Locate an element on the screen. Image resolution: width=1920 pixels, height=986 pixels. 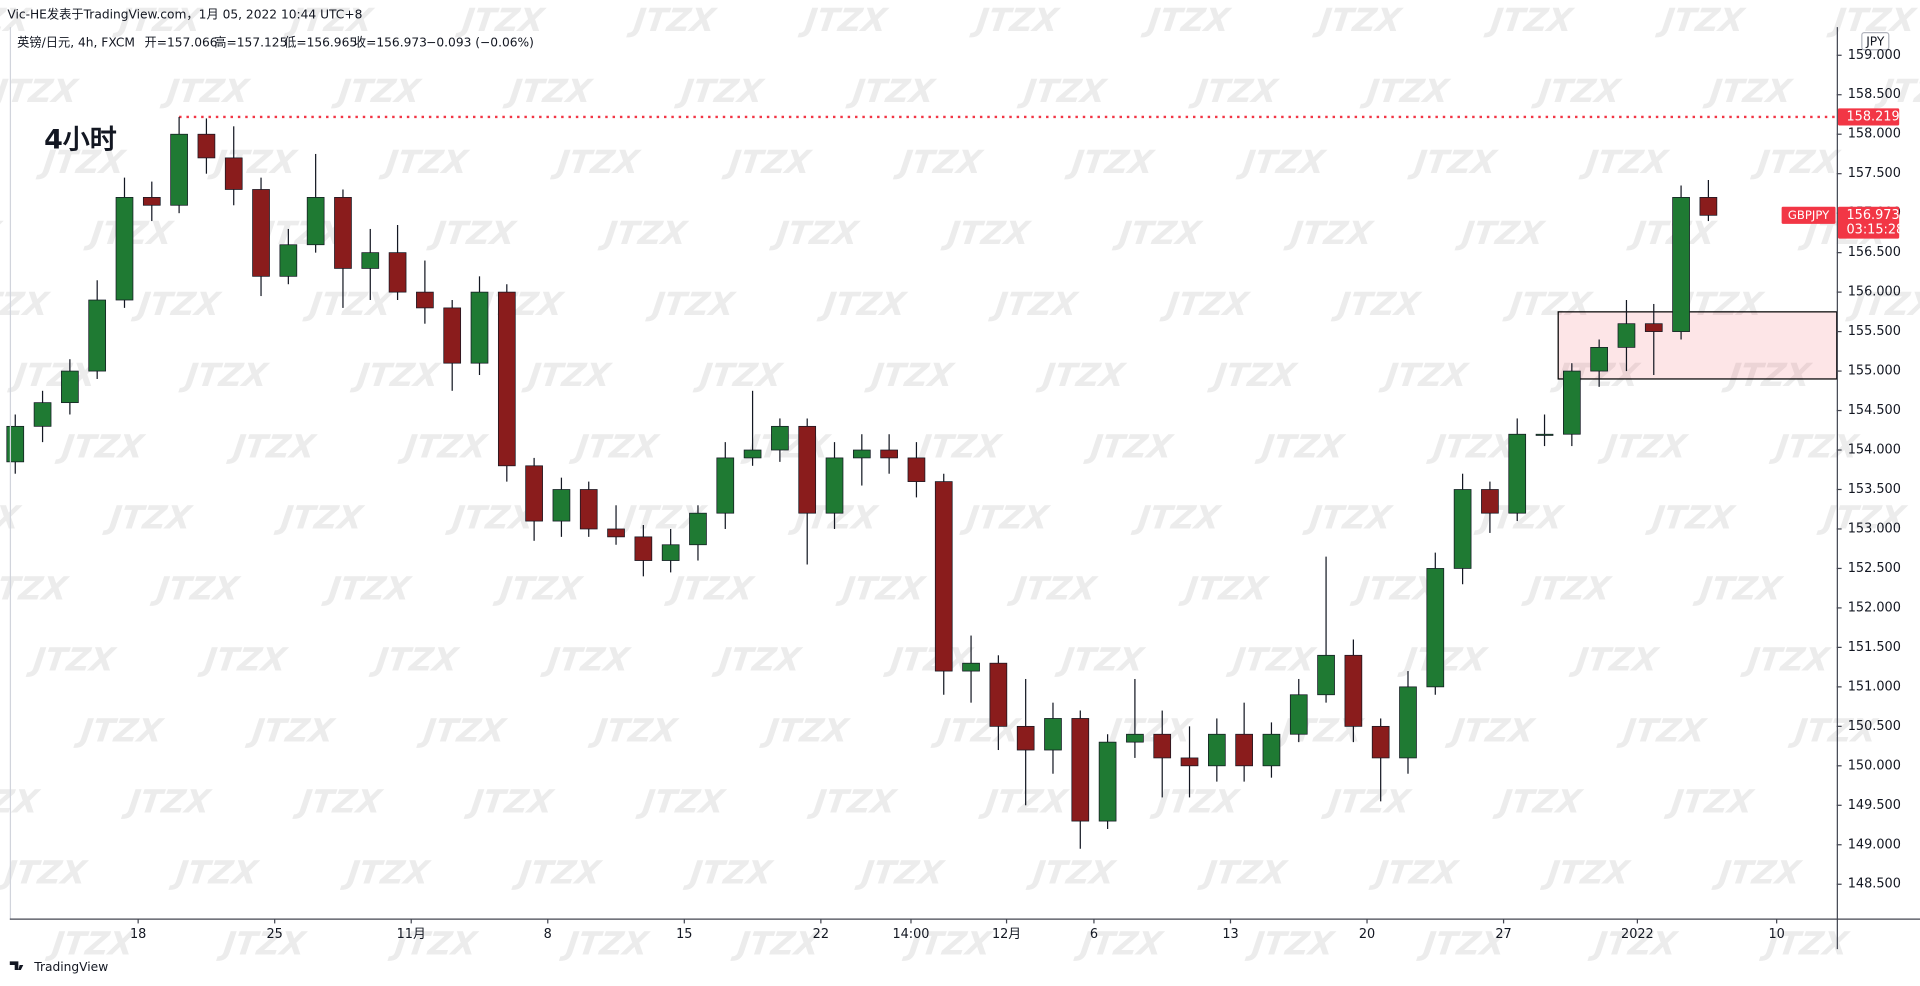
y-tick-label: 158.500 is located at coordinates (1874, 94).